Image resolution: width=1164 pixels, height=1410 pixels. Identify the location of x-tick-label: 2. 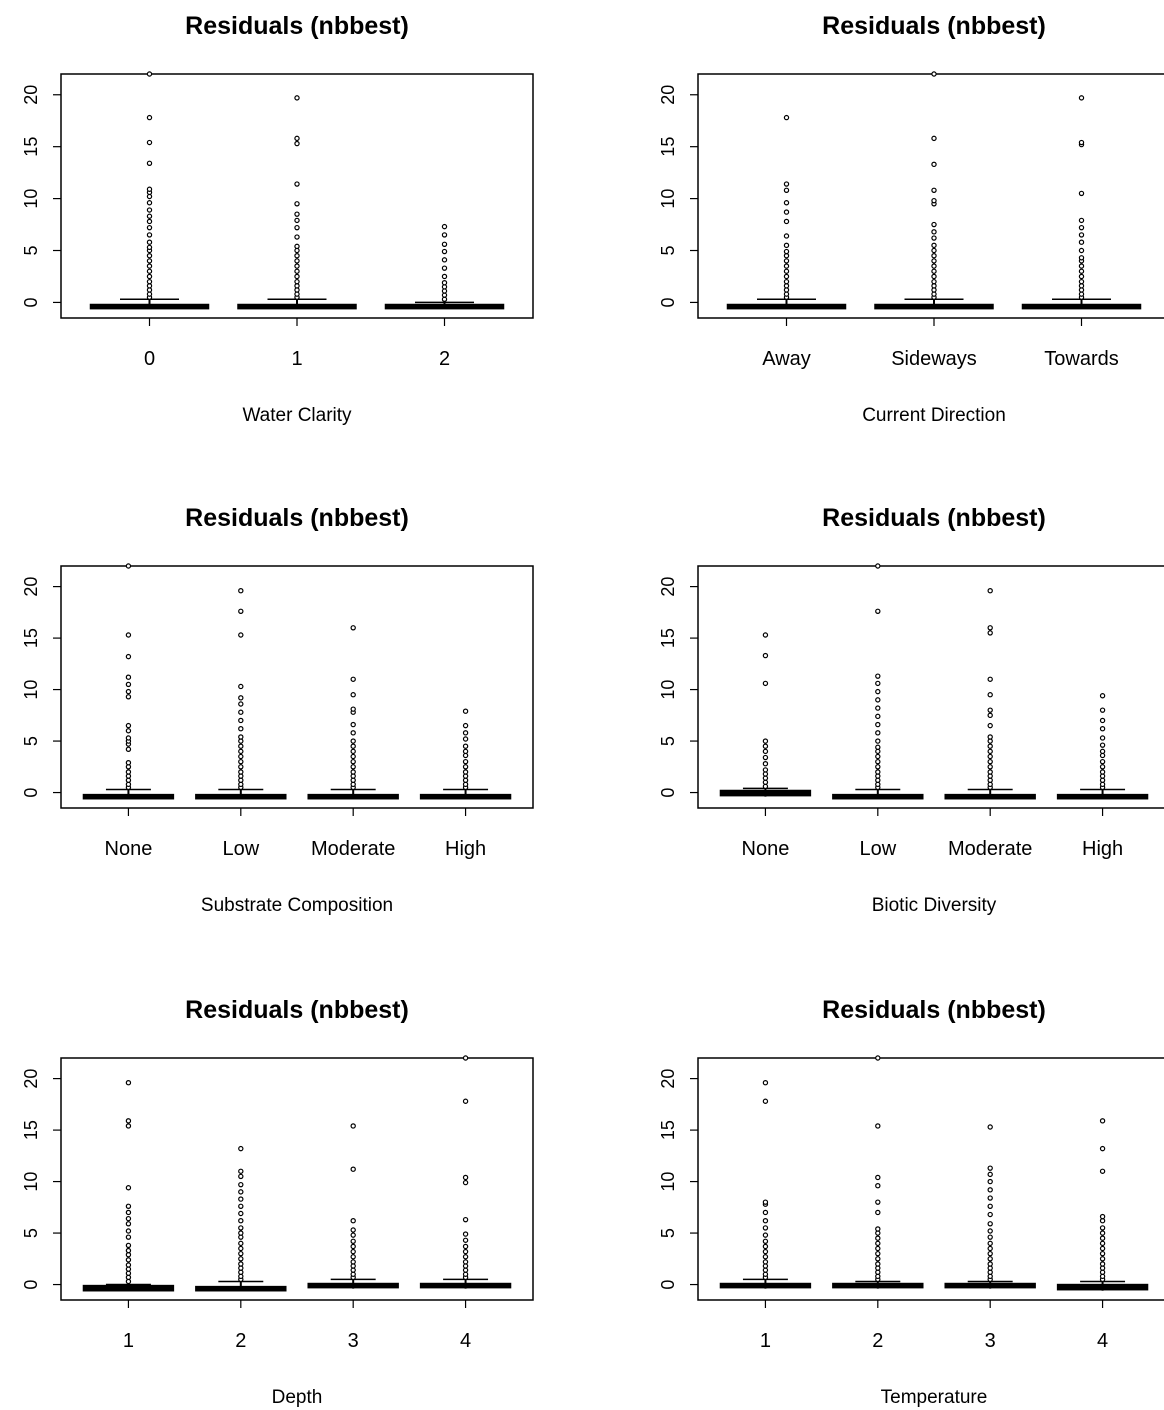
(877, 1341).